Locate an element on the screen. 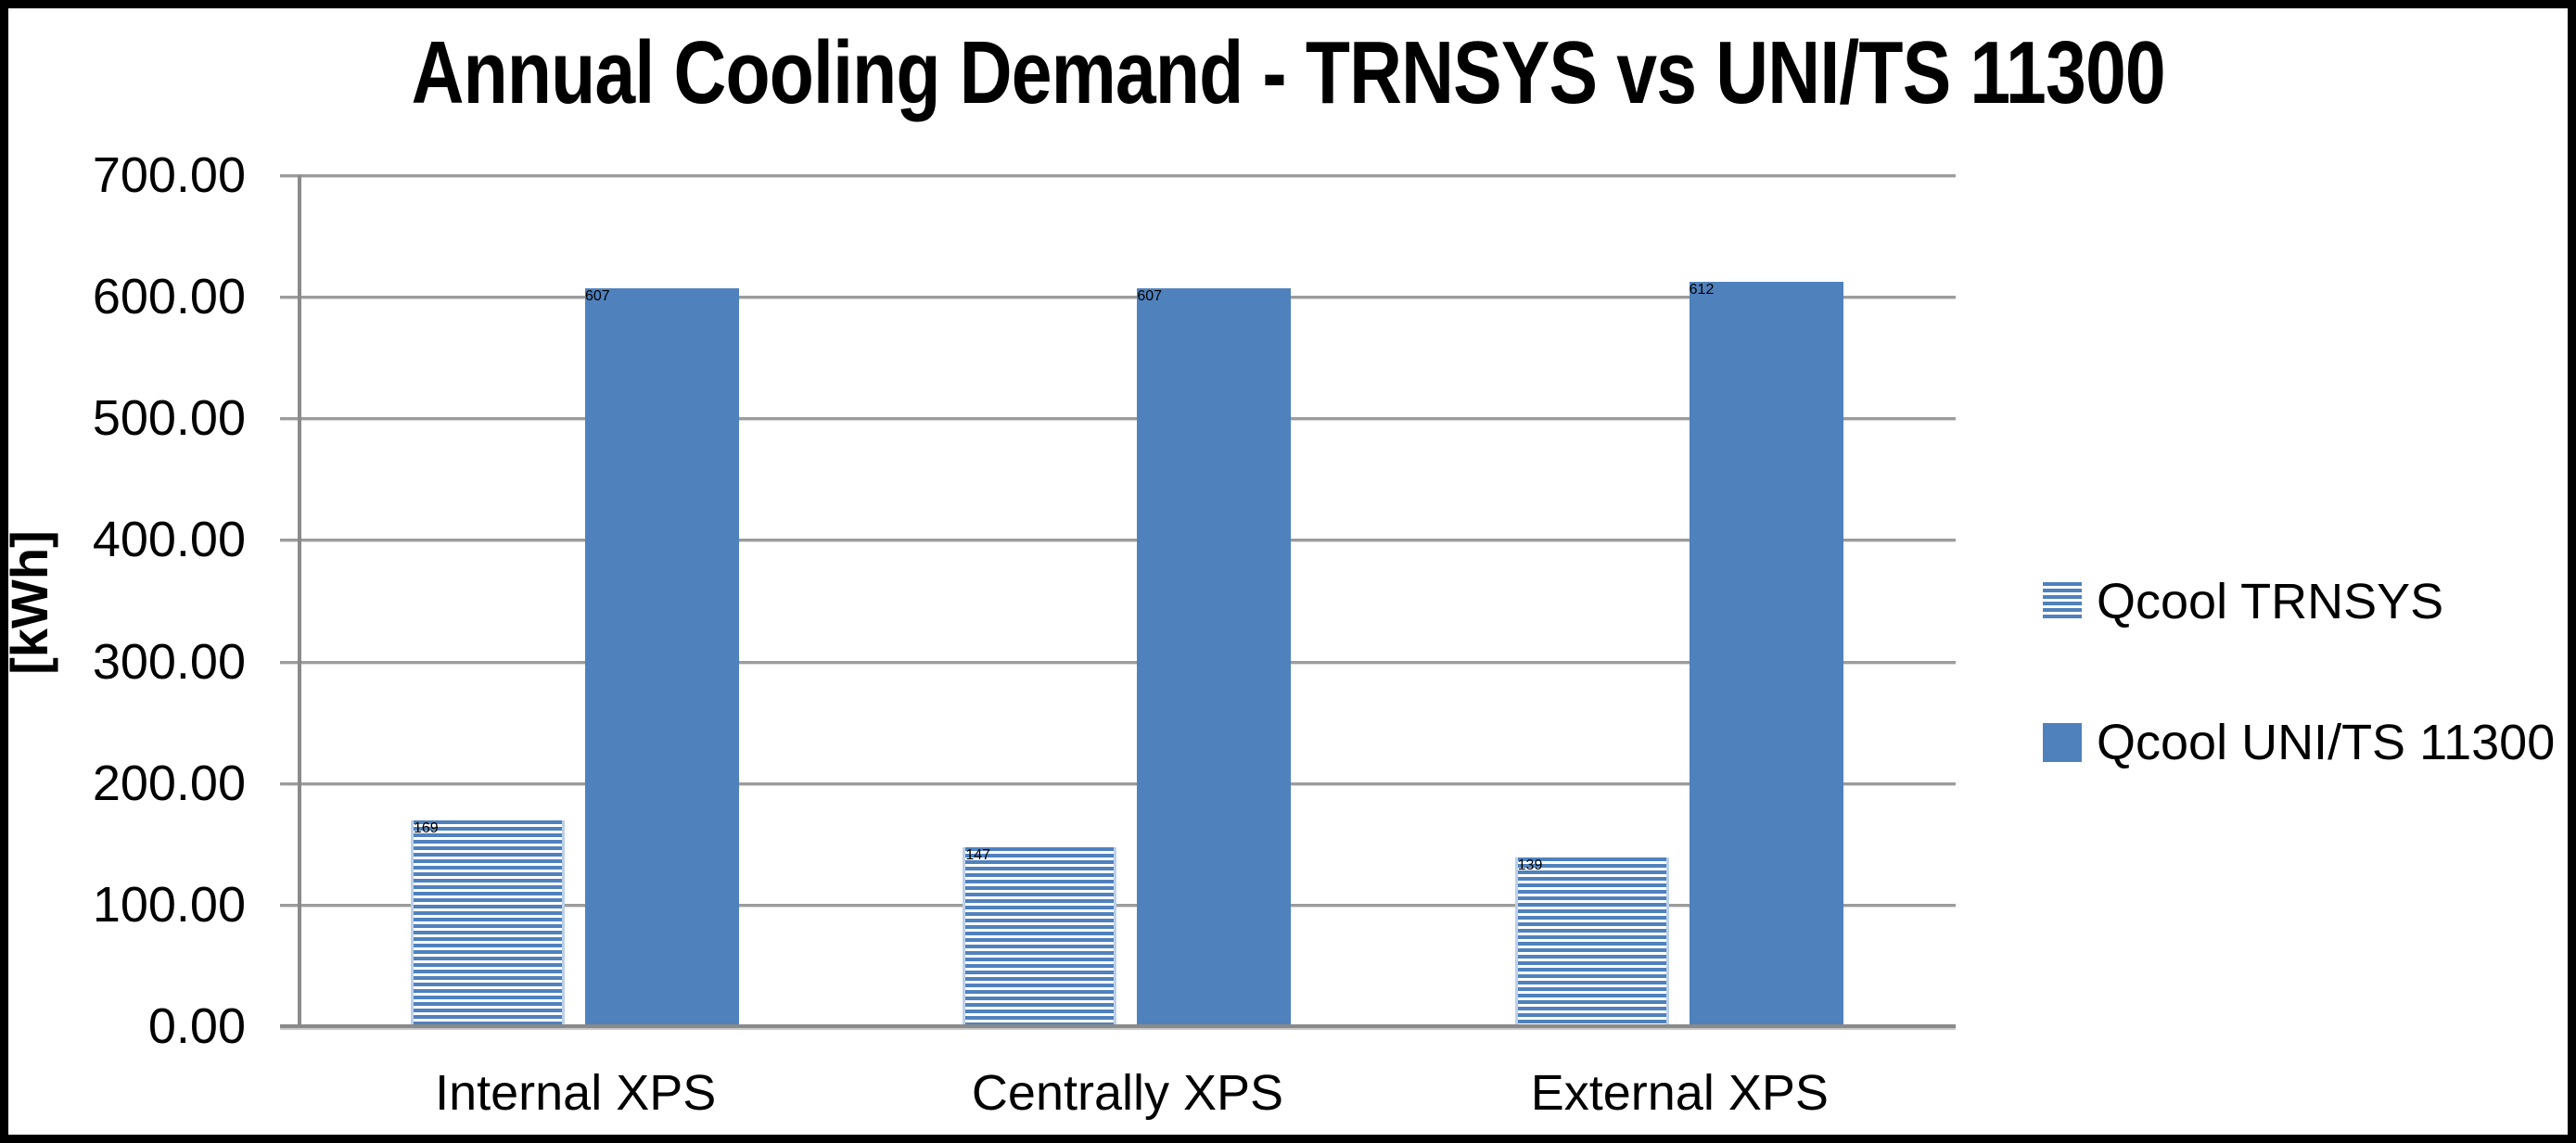 This screenshot has width=2576, height=1143. y-tick-label-0: 0.00 is located at coordinates (196, 1026).